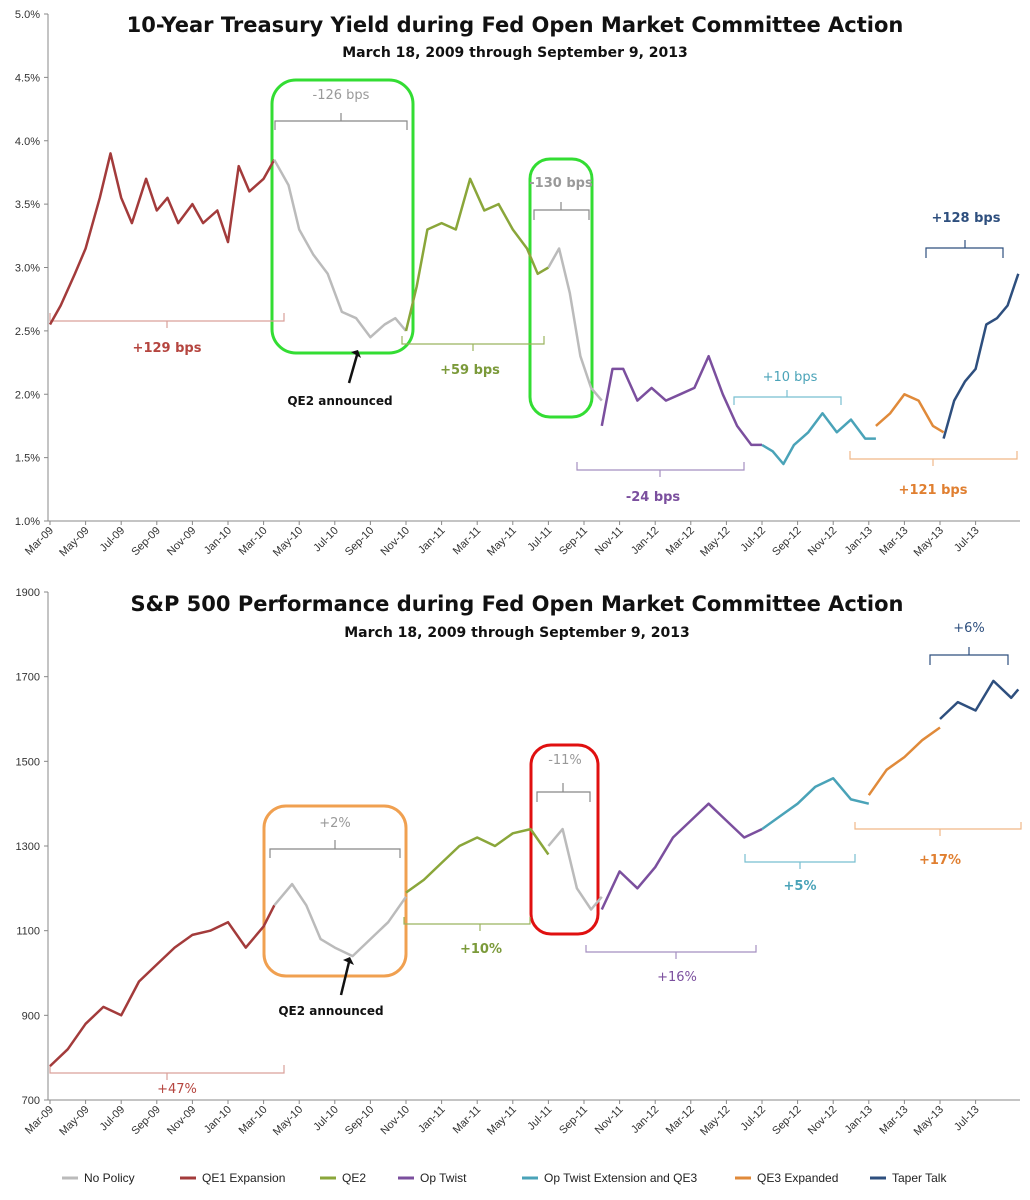 Image resolution: width=1030 pixels, height=1200 pixels. Describe the element at coordinates (467, 541) in the screenshot. I see `yield-x-tick-label: Mar-11` at that location.